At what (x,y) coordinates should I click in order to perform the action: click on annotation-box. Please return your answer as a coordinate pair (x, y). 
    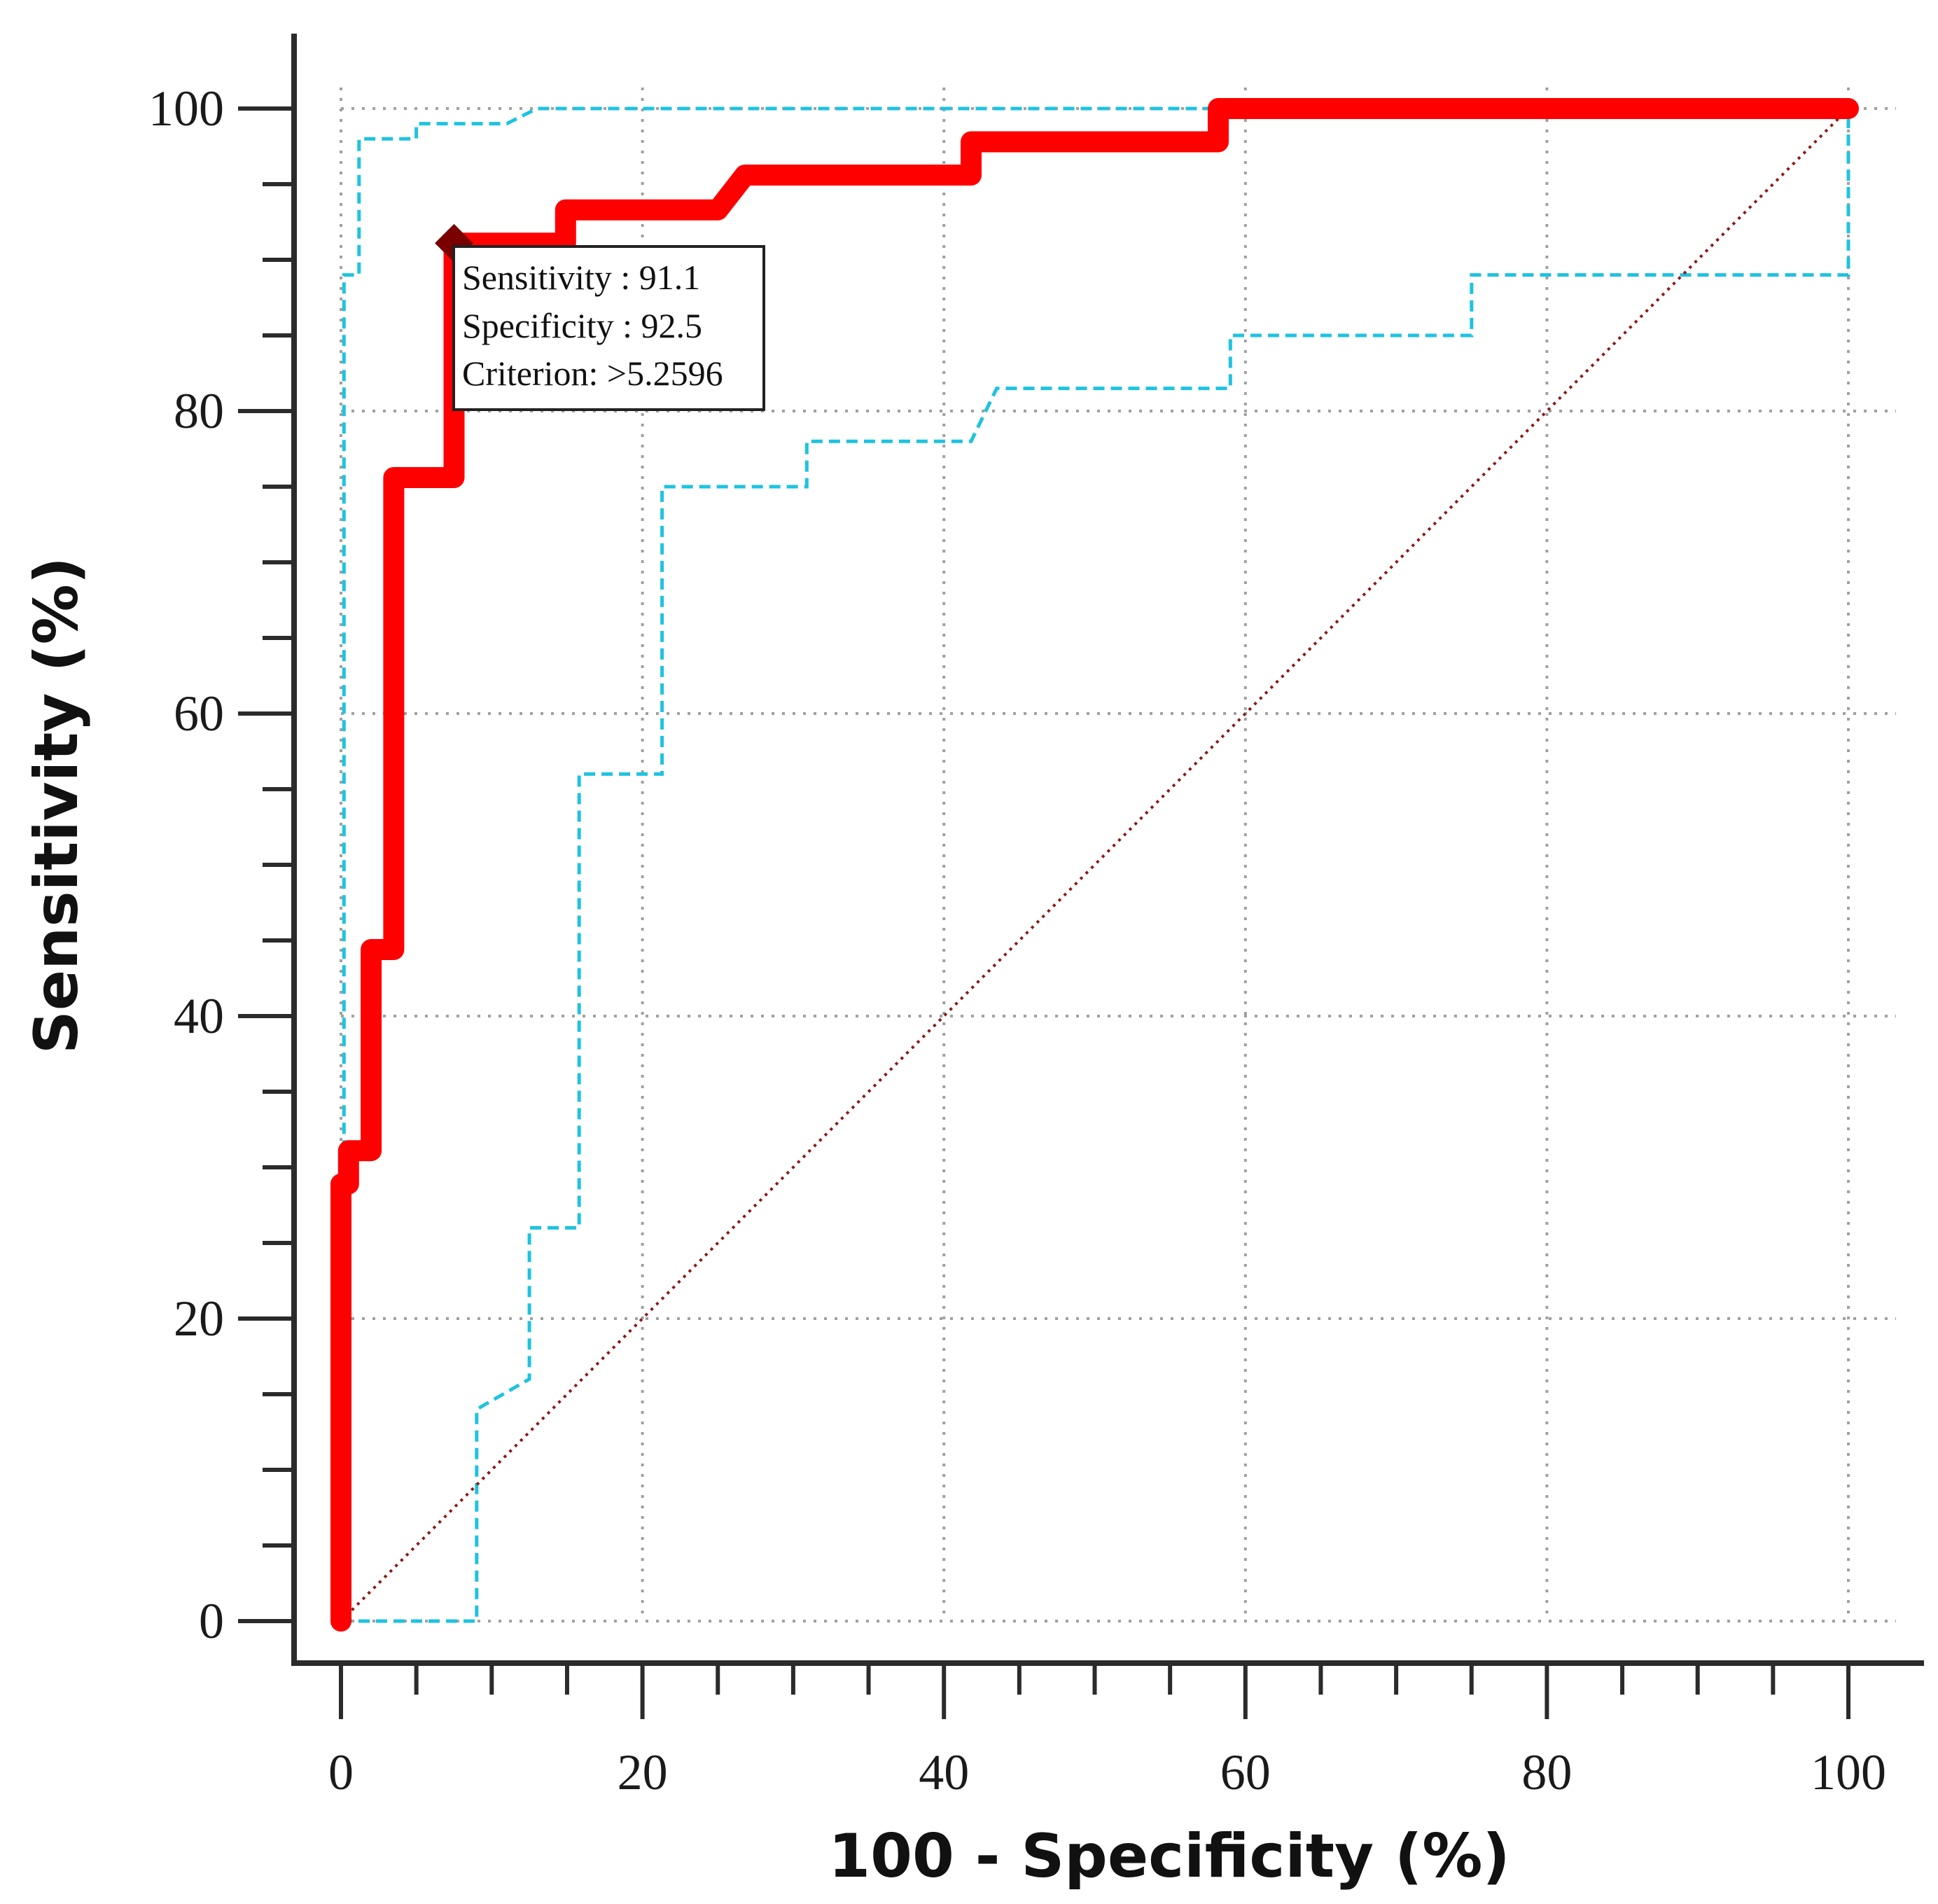
    Looking at the image, I should click on (608, 328).